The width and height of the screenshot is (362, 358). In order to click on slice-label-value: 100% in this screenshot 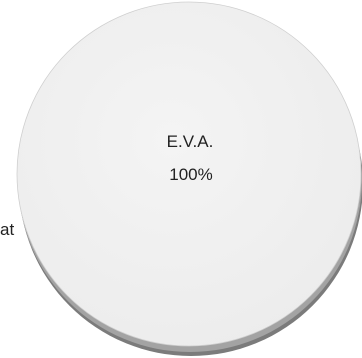, I will do `click(190, 174)`.